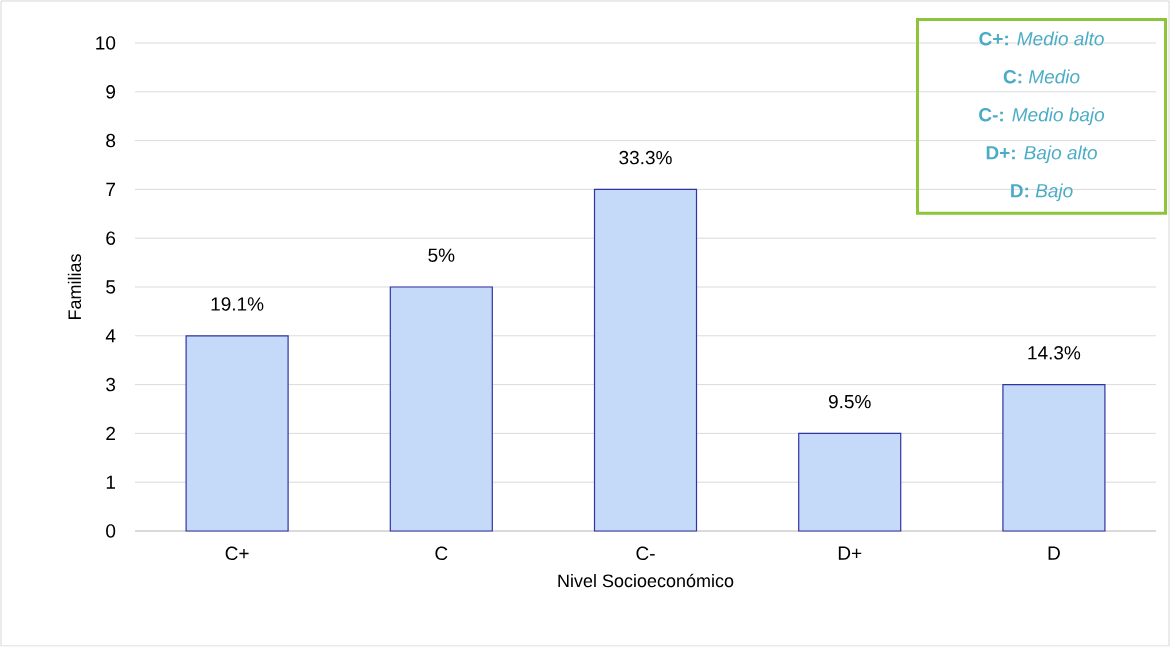 This screenshot has width=1170, height=647. Describe the element at coordinates (849, 401) in the screenshot. I see `annotation: 9.5%` at that location.